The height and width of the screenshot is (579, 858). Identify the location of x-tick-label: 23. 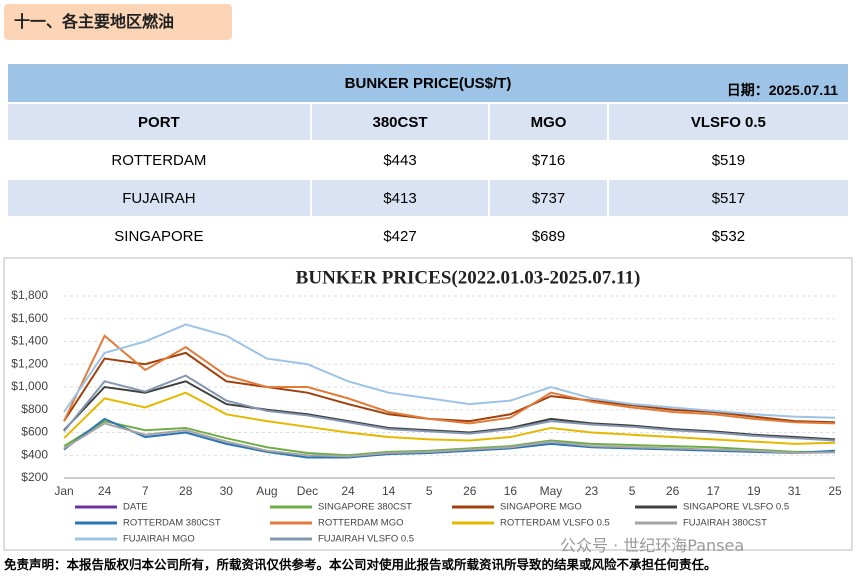
(592, 491).